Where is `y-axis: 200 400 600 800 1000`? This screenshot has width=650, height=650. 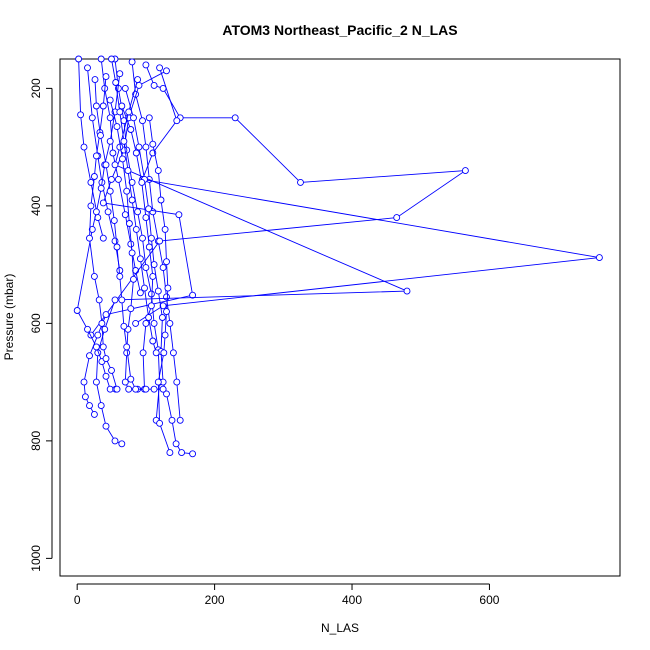
y-axis: 200 400 600 800 1000 is located at coordinates (41, 325).